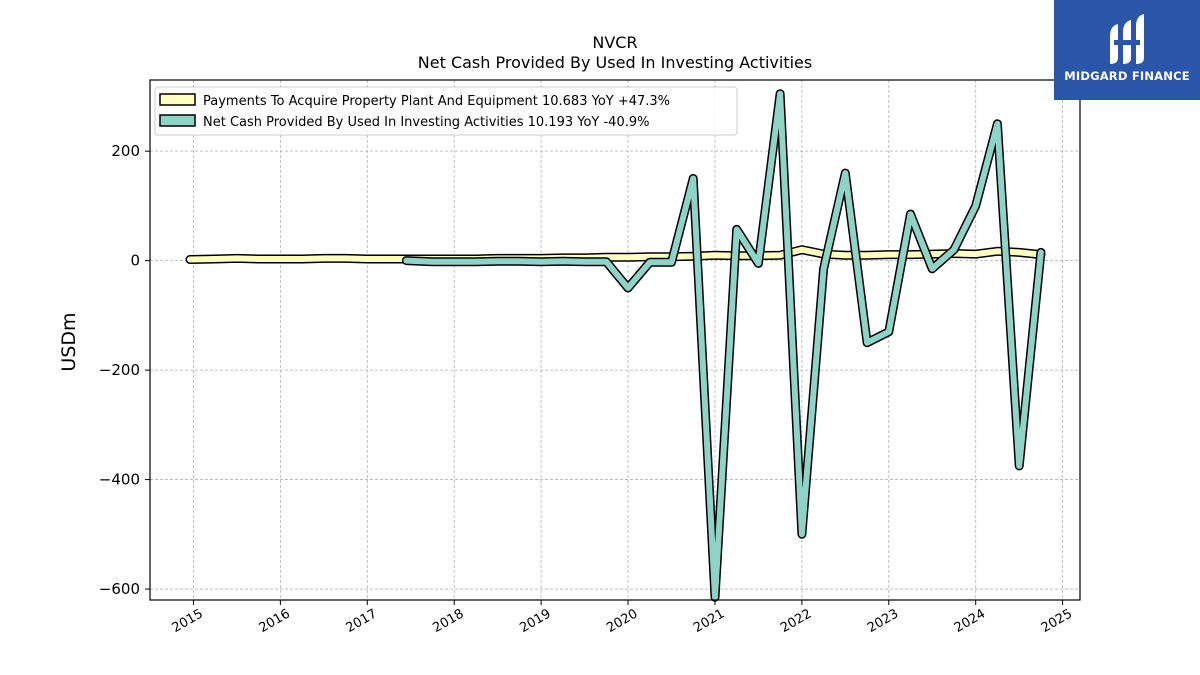  Describe the element at coordinates (883, 621) in the screenshot. I see `x-tick-label: 2023` at that location.